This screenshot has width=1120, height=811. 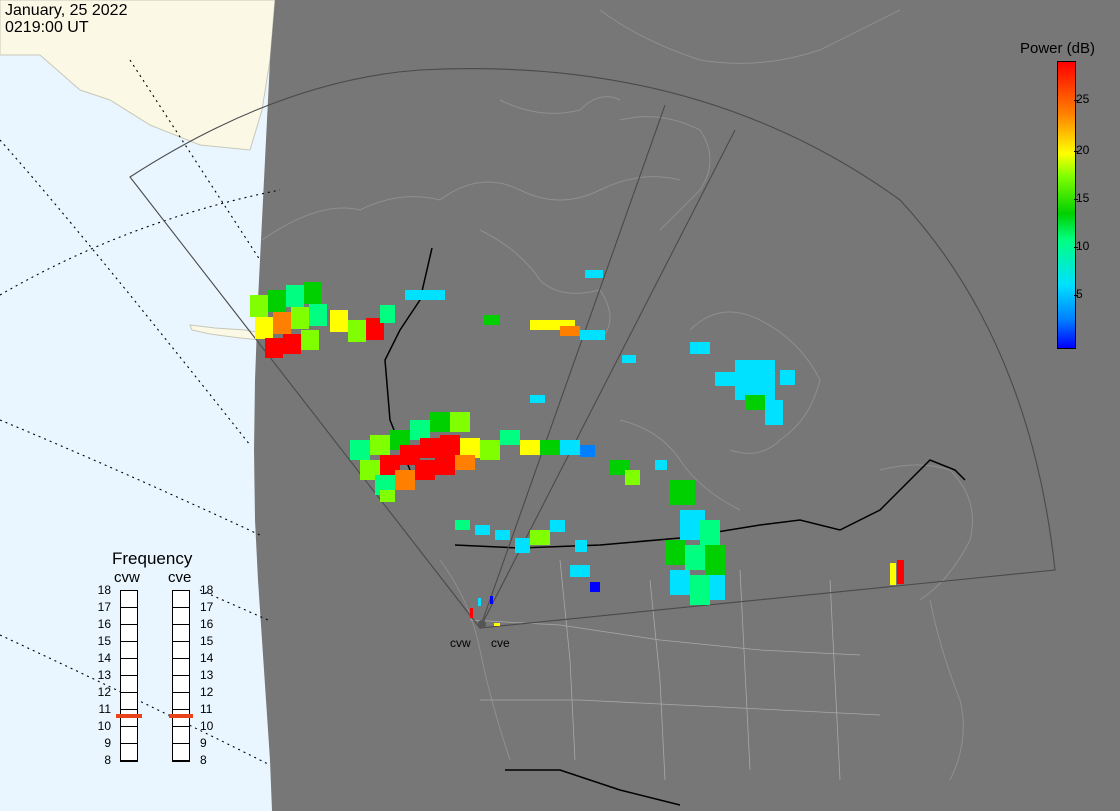 What do you see at coordinates (152, 558) in the screenshot?
I see `frequency-title: Frequency` at bounding box center [152, 558].